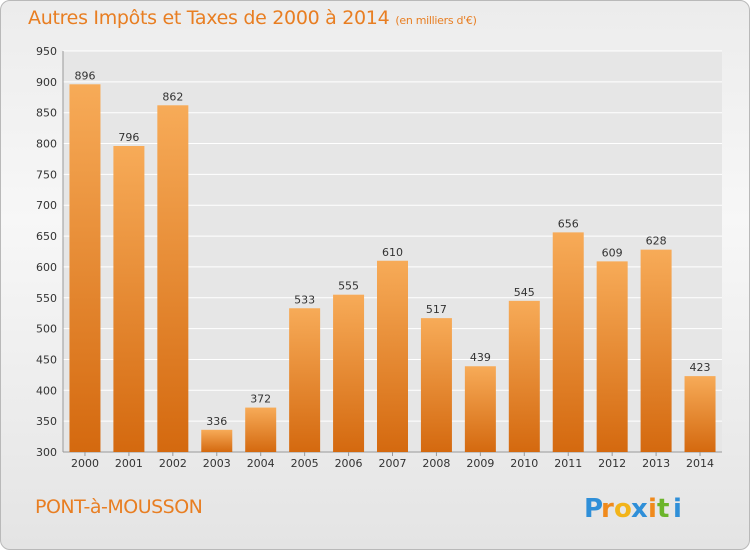 The width and height of the screenshot is (750, 550). I want to click on x-tick-label-2001: 2001, so click(129, 463).